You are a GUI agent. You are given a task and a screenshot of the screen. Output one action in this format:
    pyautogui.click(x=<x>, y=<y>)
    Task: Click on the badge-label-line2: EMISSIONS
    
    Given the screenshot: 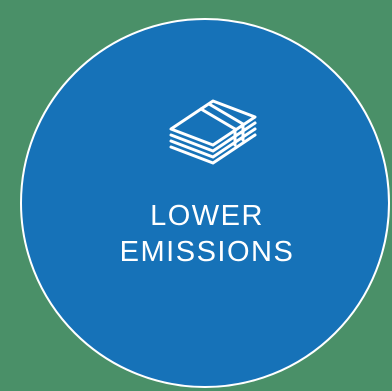 What is the action you would take?
    pyautogui.click(x=207, y=252)
    